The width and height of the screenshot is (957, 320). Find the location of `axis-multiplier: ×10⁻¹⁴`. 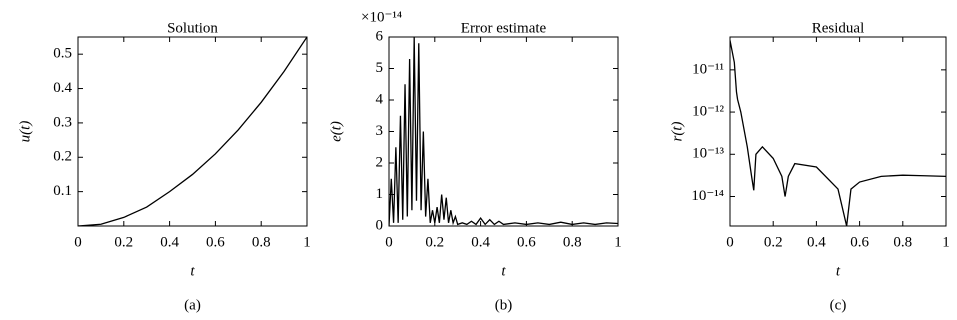

axis-multiplier: ×10⁻¹⁴ is located at coordinates (381, 17).